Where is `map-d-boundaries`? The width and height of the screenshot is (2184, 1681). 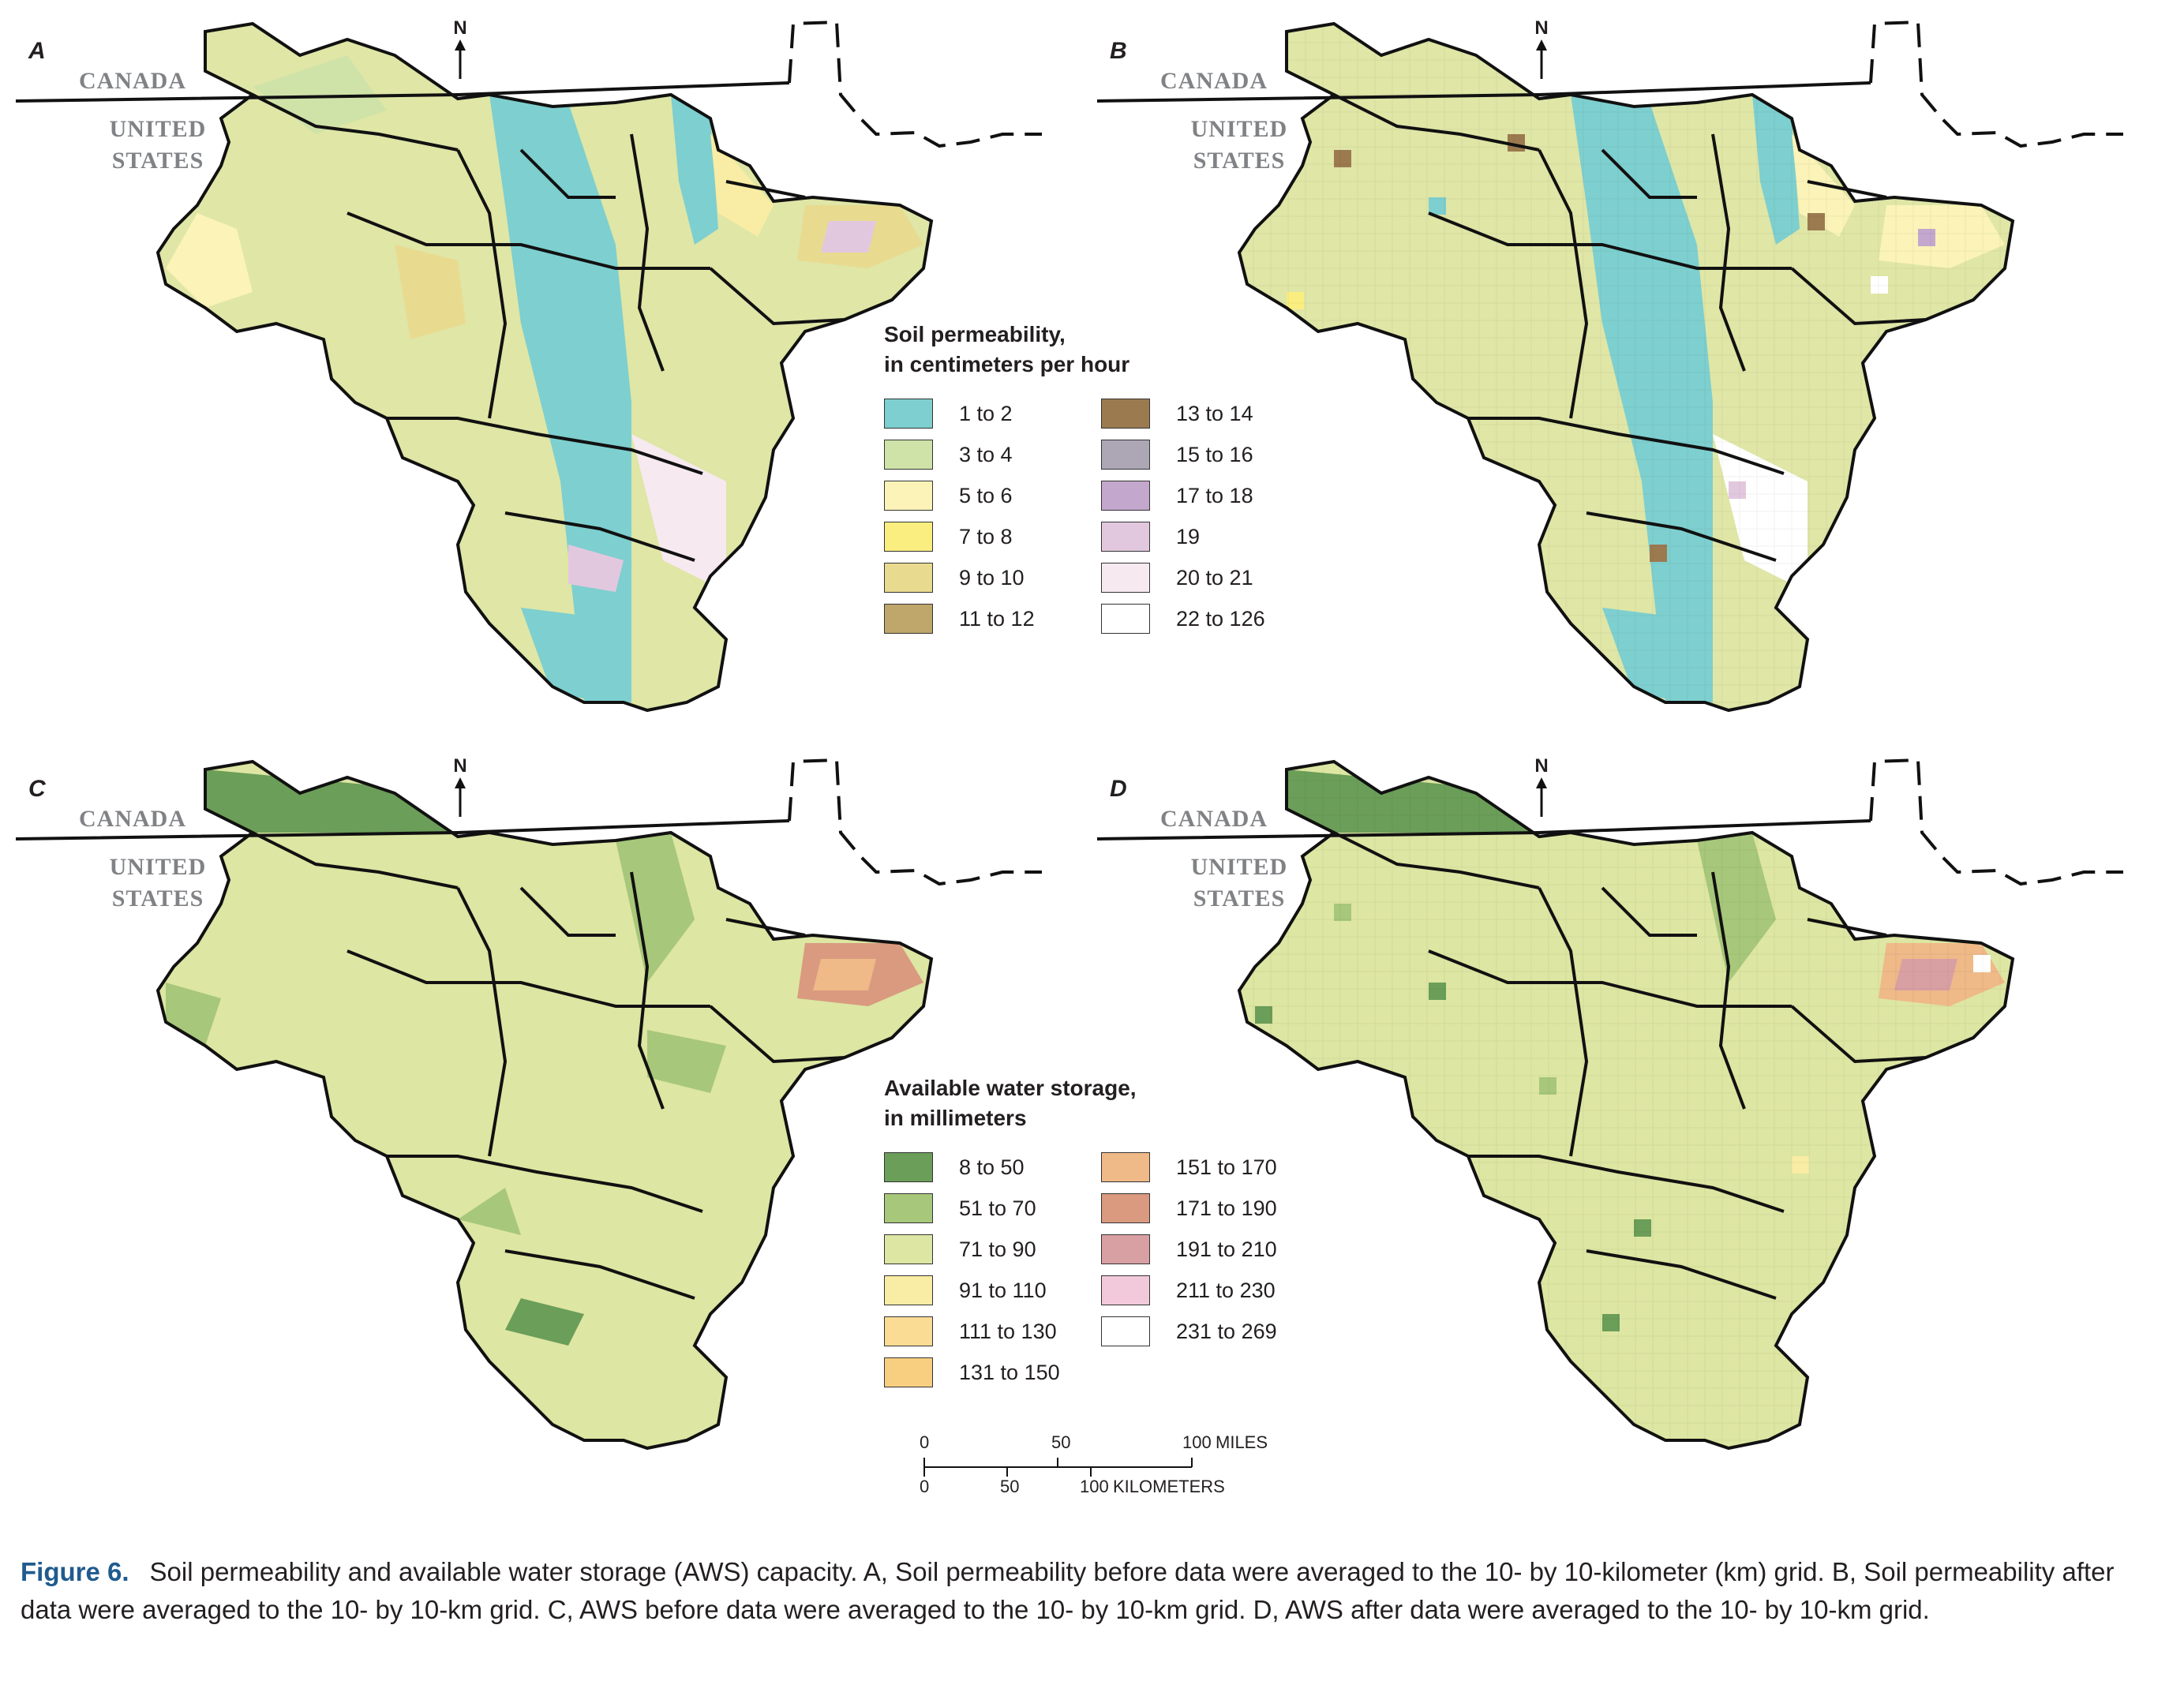 map-d-boundaries is located at coordinates (1626, 1105).